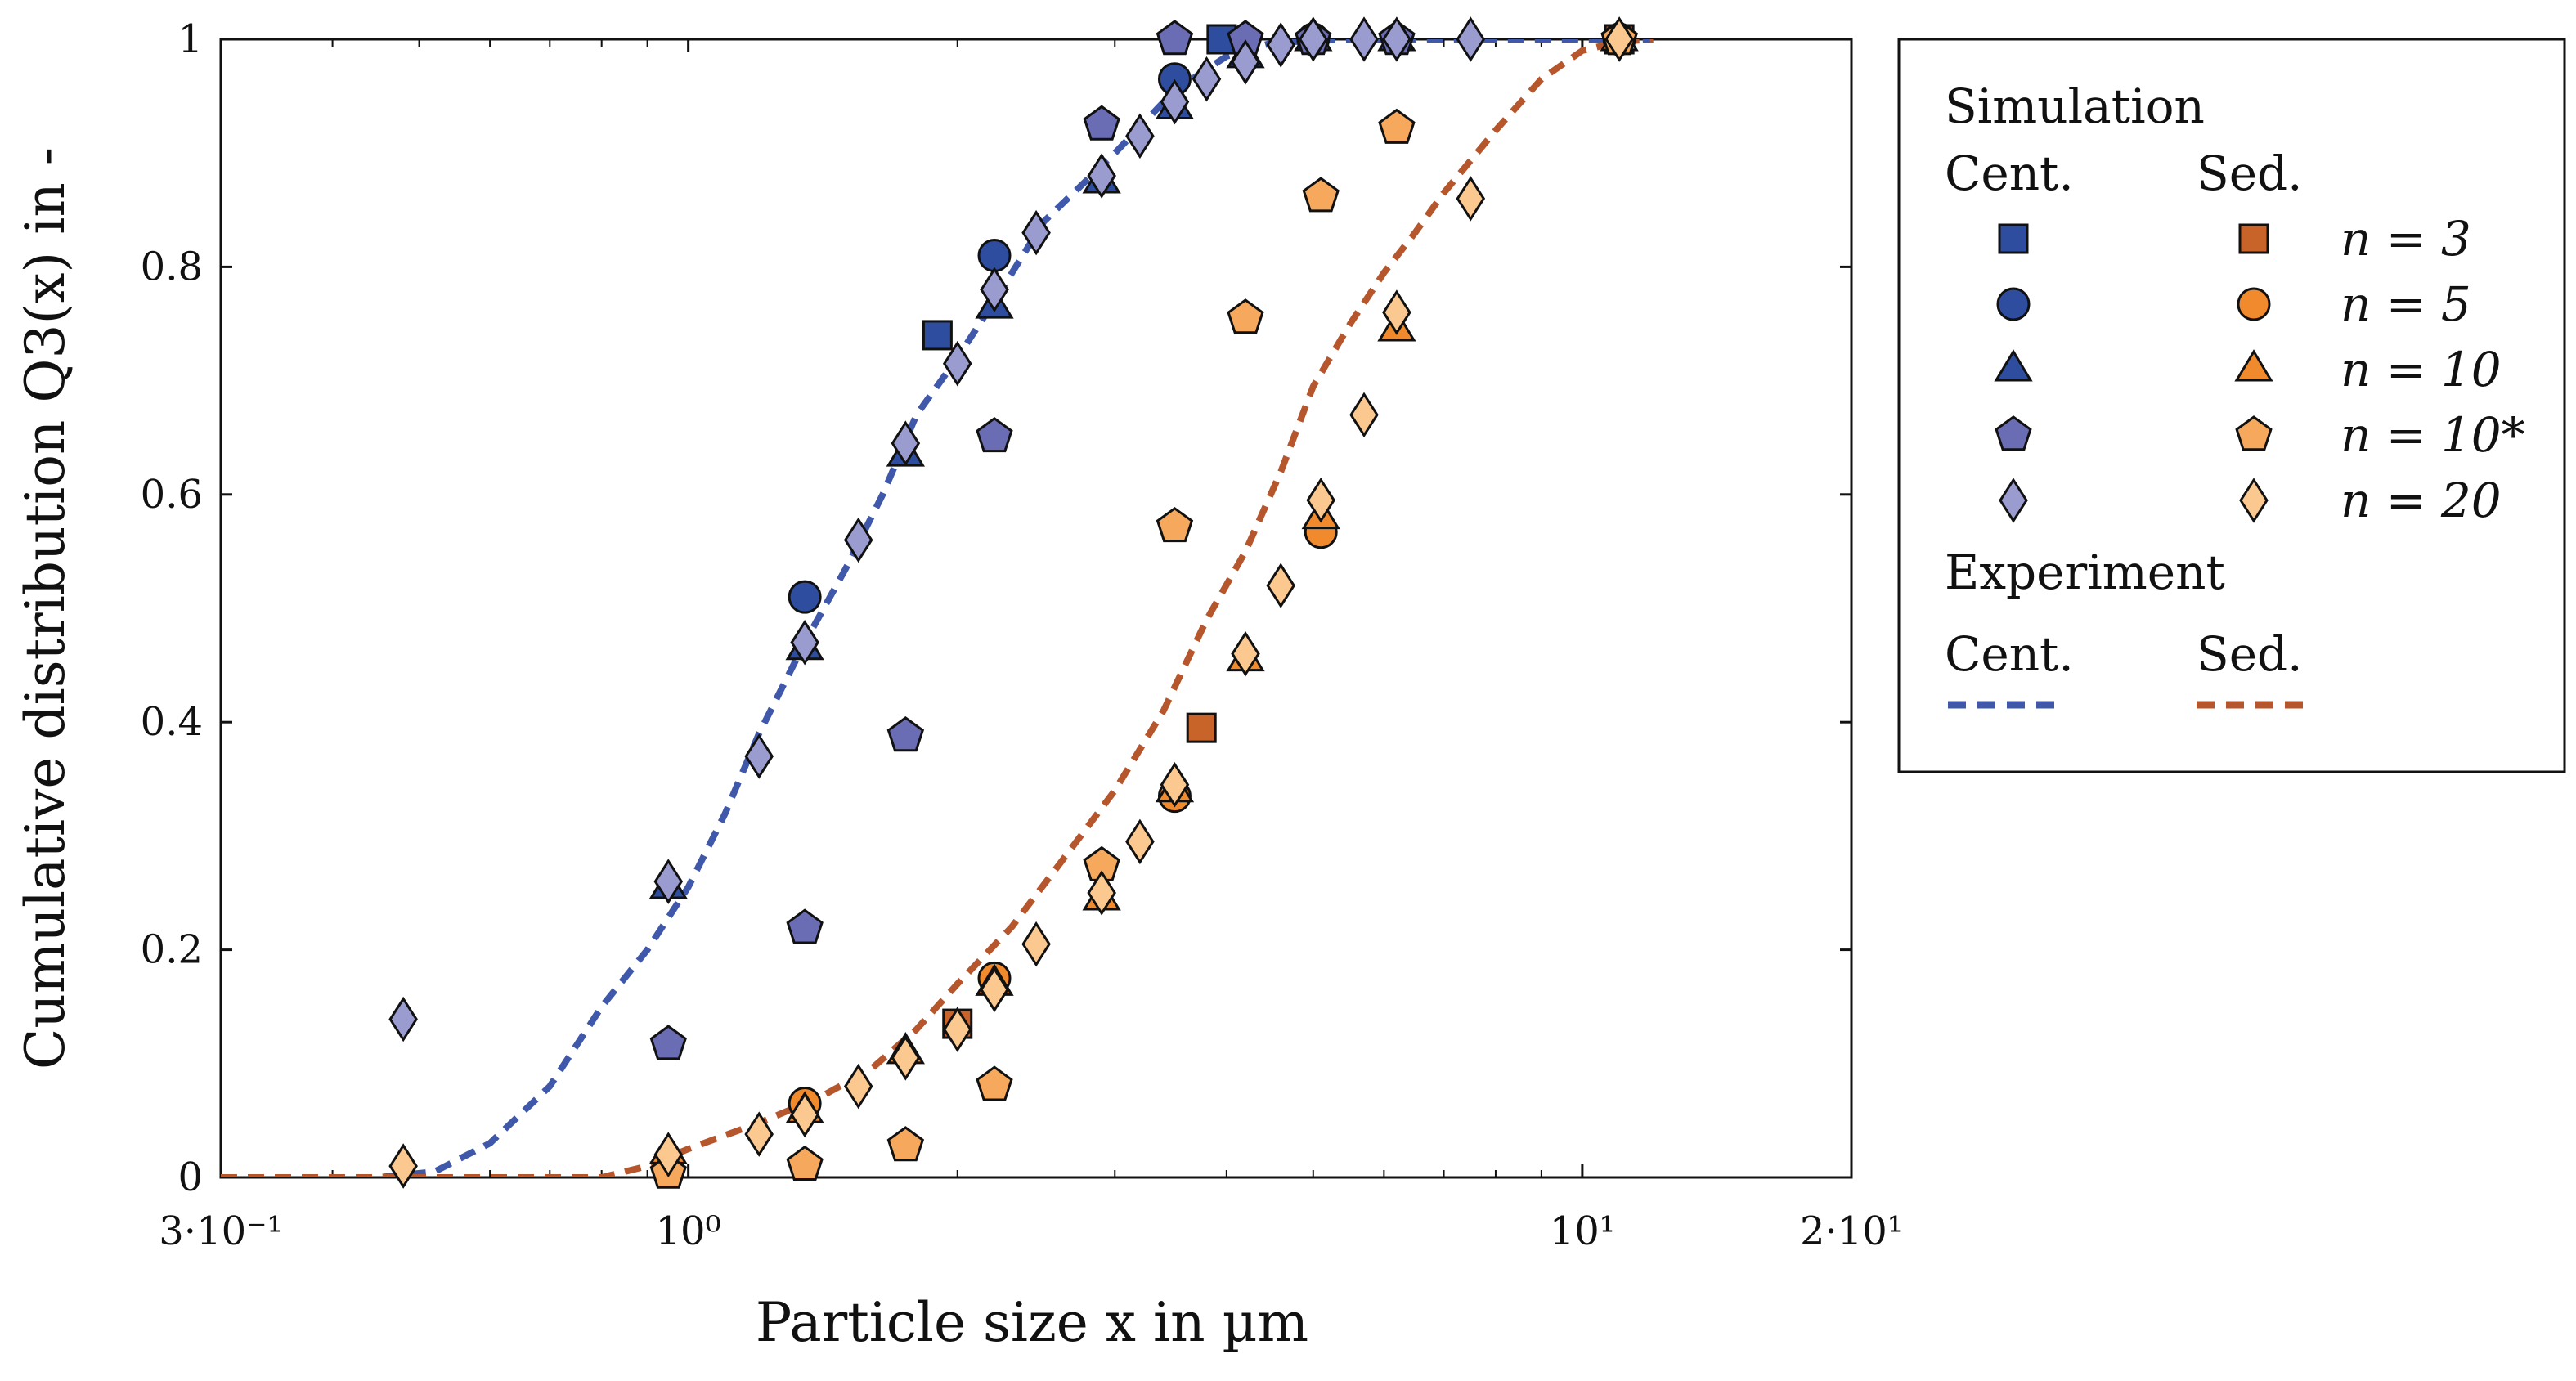  What do you see at coordinates (2013, 239) in the screenshot?
I see `legend-cent-square-marker` at bounding box center [2013, 239].